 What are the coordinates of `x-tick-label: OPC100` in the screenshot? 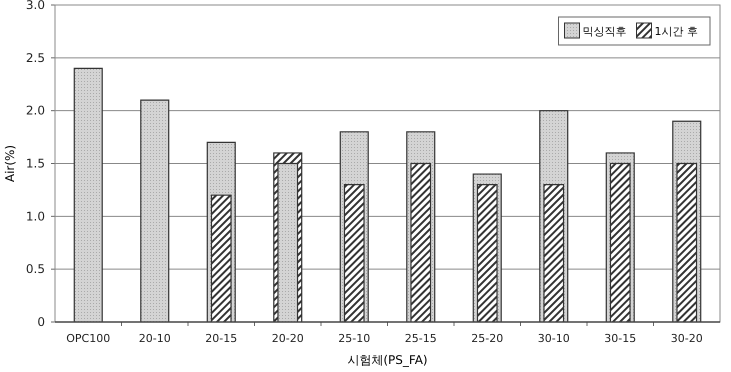 It's located at (88, 338).